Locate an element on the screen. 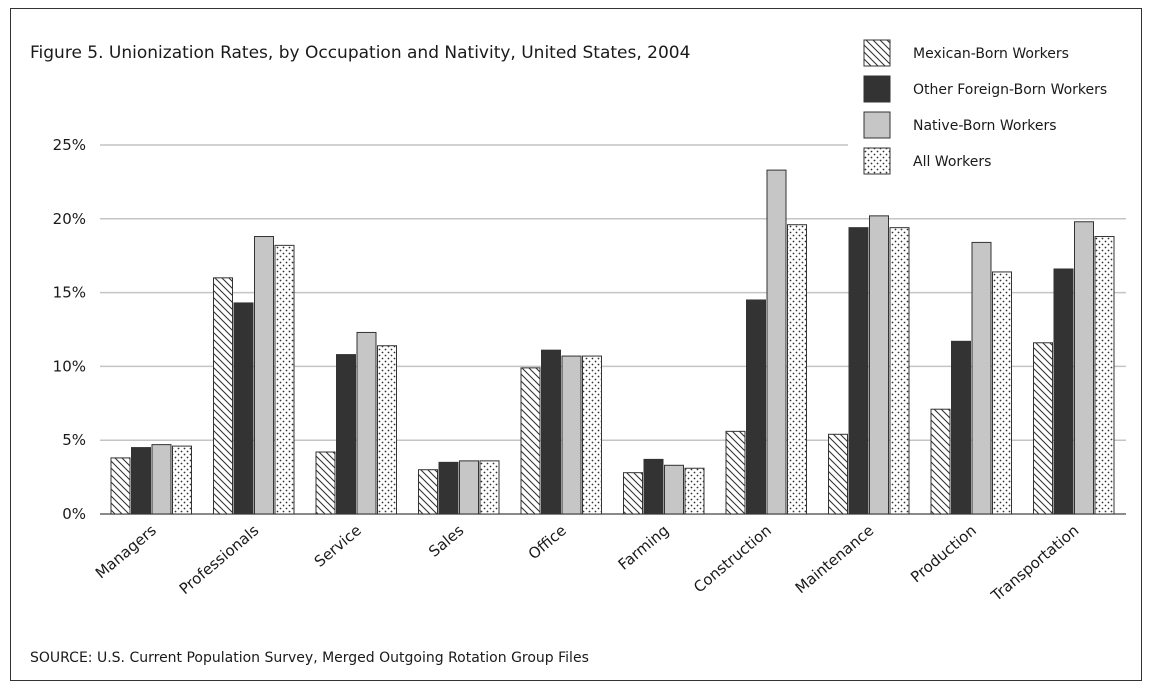 The height and width of the screenshot is (689, 1150). category-label-maintenance: Maintenance is located at coordinates (835, 559).